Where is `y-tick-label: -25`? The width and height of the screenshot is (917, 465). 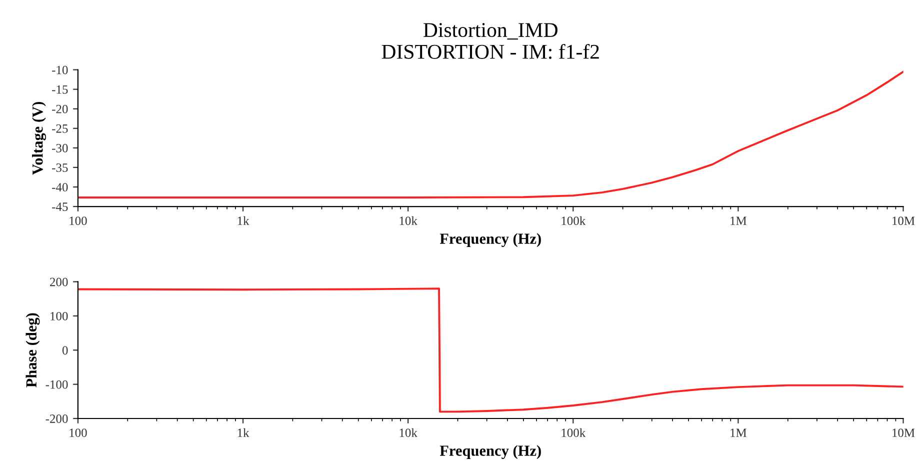 y-tick-label: -25 is located at coordinates (60, 128).